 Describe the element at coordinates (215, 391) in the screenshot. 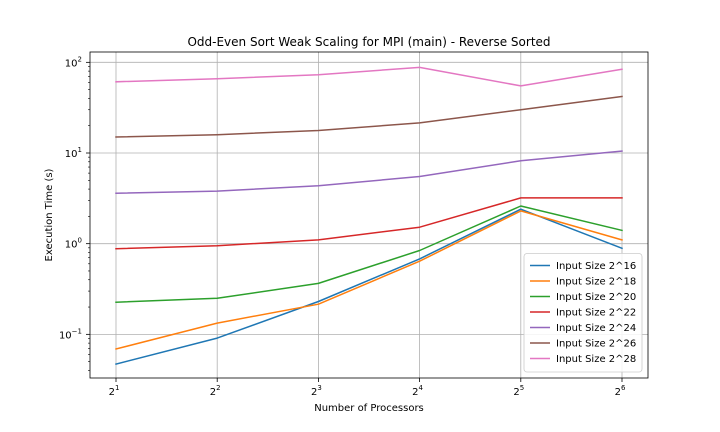

I see `x-tick-label: 22` at that location.